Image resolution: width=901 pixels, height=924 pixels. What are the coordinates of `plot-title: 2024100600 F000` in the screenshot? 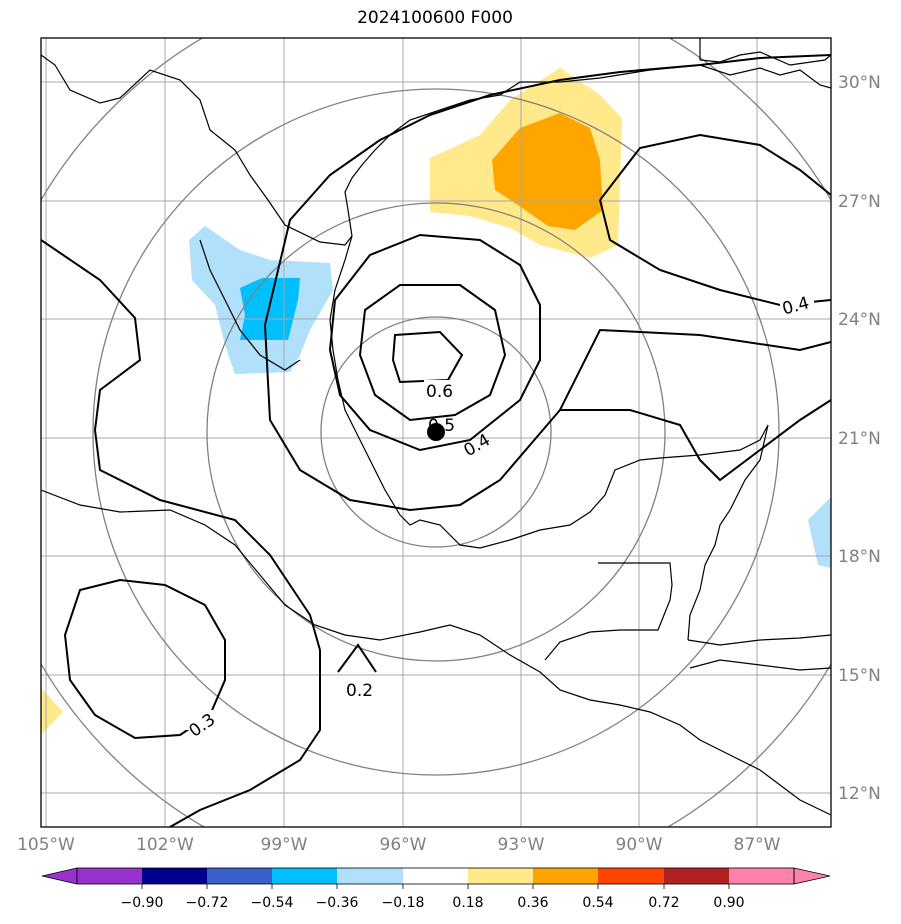 It's located at (435, 18).